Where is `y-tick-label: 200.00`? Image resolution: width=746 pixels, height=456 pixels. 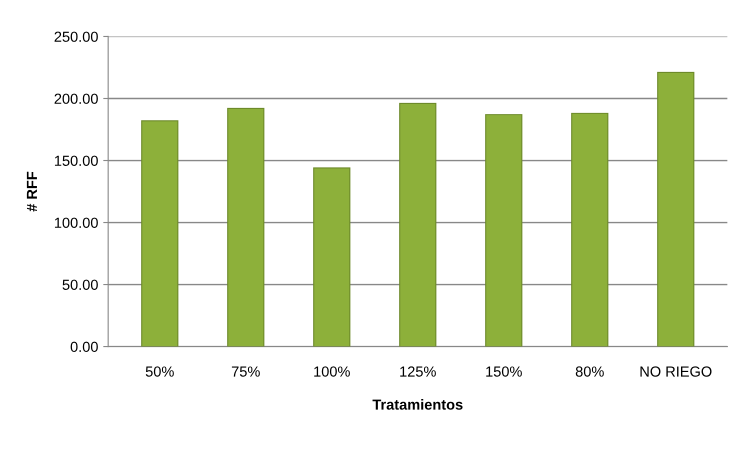
y-tick-label: 200.00 is located at coordinates (76, 99).